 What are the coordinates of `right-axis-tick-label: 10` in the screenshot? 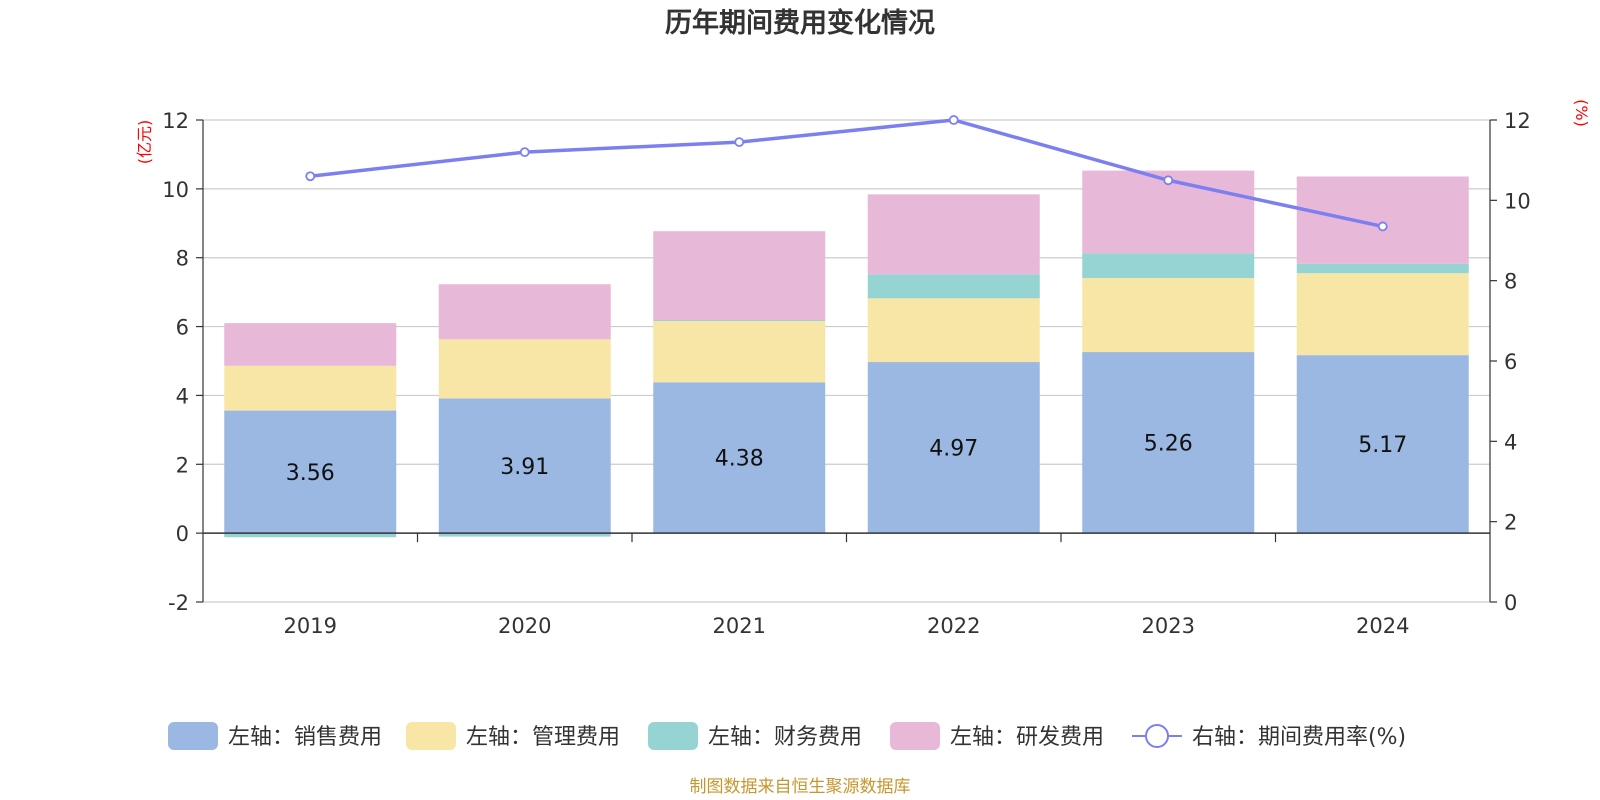 It's located at (1517, 201).